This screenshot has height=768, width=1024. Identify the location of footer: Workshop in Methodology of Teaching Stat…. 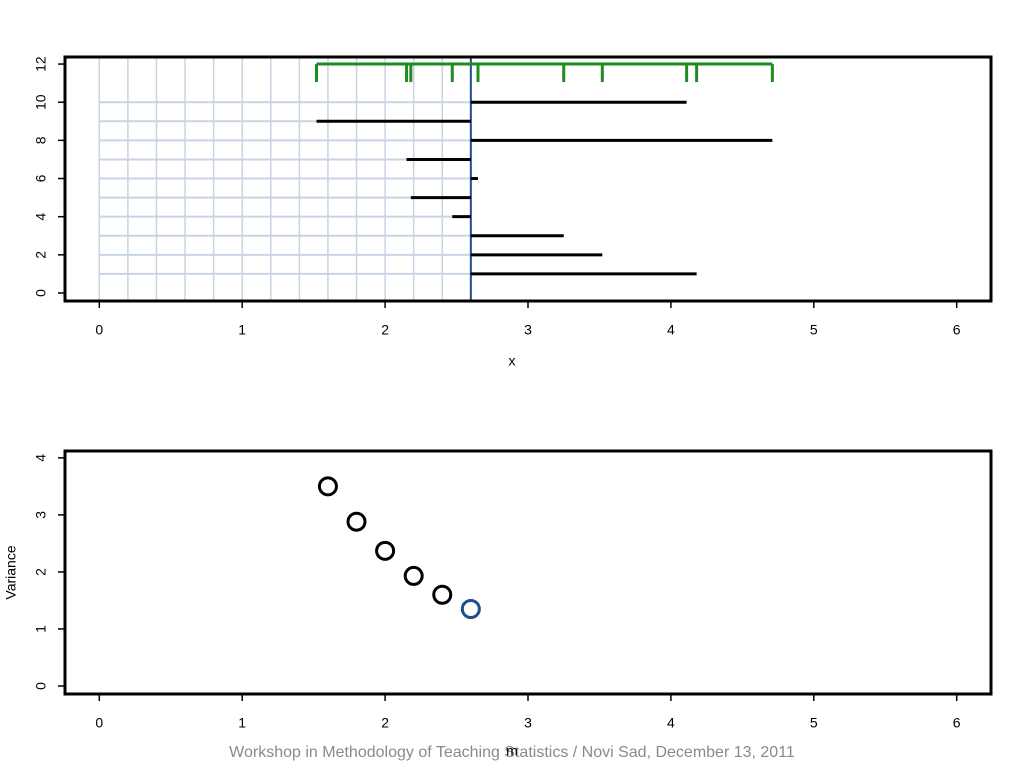
(512, 752).